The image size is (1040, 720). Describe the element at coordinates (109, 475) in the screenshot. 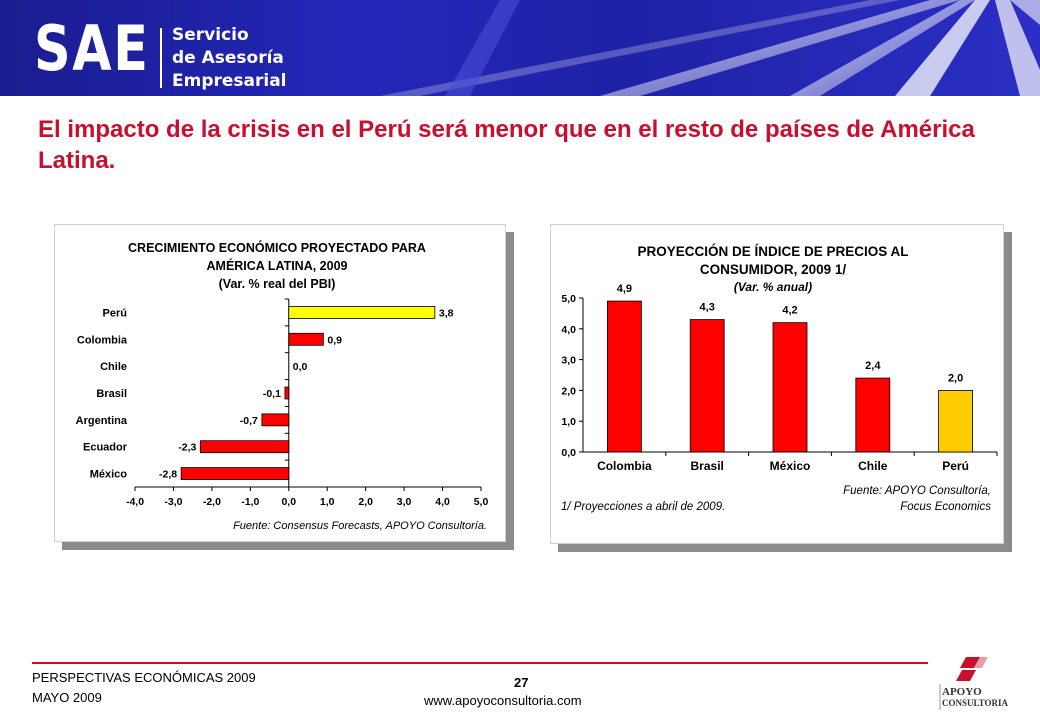

I see `chart1-category-label: México` at that location.